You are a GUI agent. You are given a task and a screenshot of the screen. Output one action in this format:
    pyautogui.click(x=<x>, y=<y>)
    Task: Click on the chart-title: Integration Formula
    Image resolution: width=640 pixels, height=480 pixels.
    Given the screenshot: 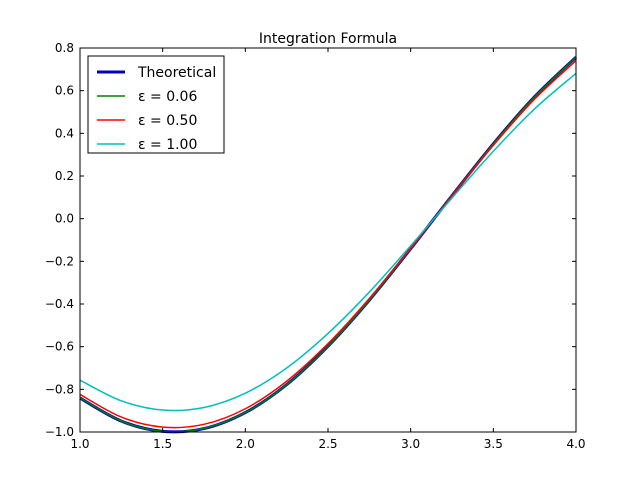 What is the action you would take?
    pyautogui.click(x=328, y=39)
    